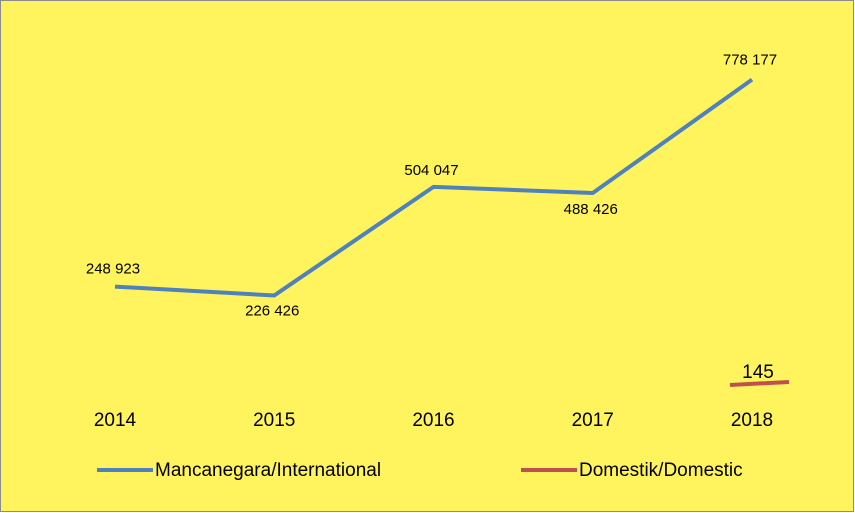 Image resolution: width=855 pixels, height=513 pixels. What do you see at coordinates (758, 372) in the screenshot?
I see `data-label: 145` at bounding box center [758, 372].